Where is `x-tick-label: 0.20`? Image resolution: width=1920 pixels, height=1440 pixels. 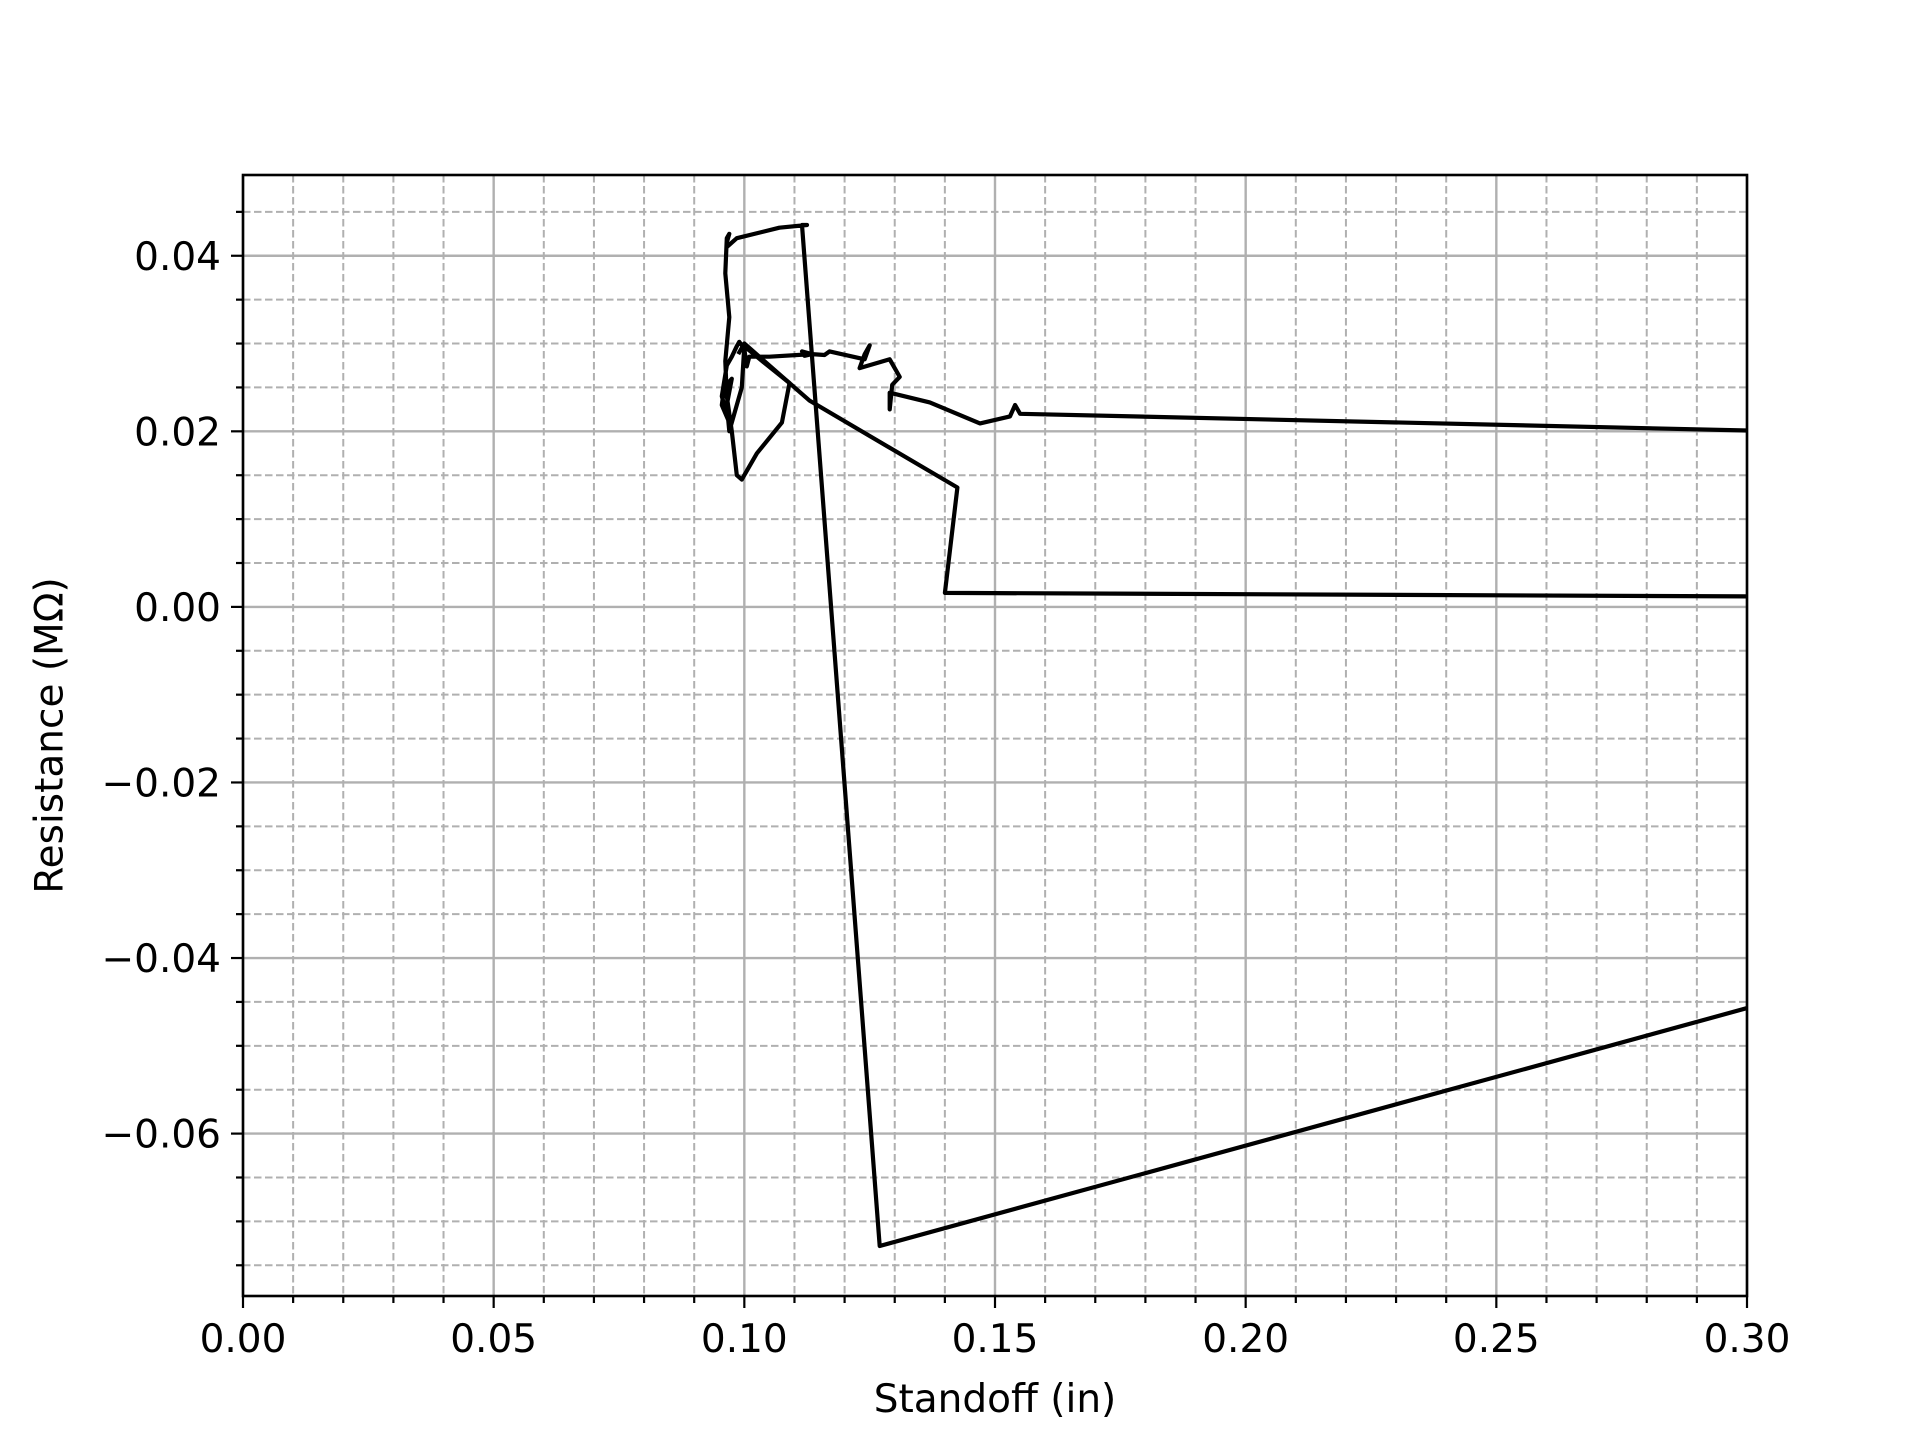 x-tick-label: 0.20 is located at coordinates (1245, 1339).